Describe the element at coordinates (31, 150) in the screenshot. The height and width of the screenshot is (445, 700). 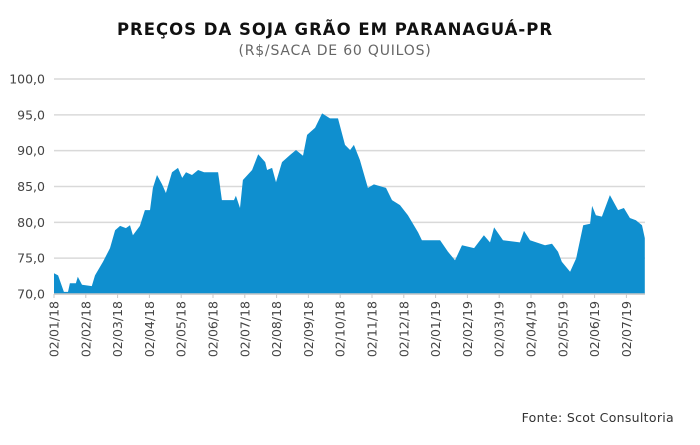
I see `y-tick-label: 90,0` at that location.